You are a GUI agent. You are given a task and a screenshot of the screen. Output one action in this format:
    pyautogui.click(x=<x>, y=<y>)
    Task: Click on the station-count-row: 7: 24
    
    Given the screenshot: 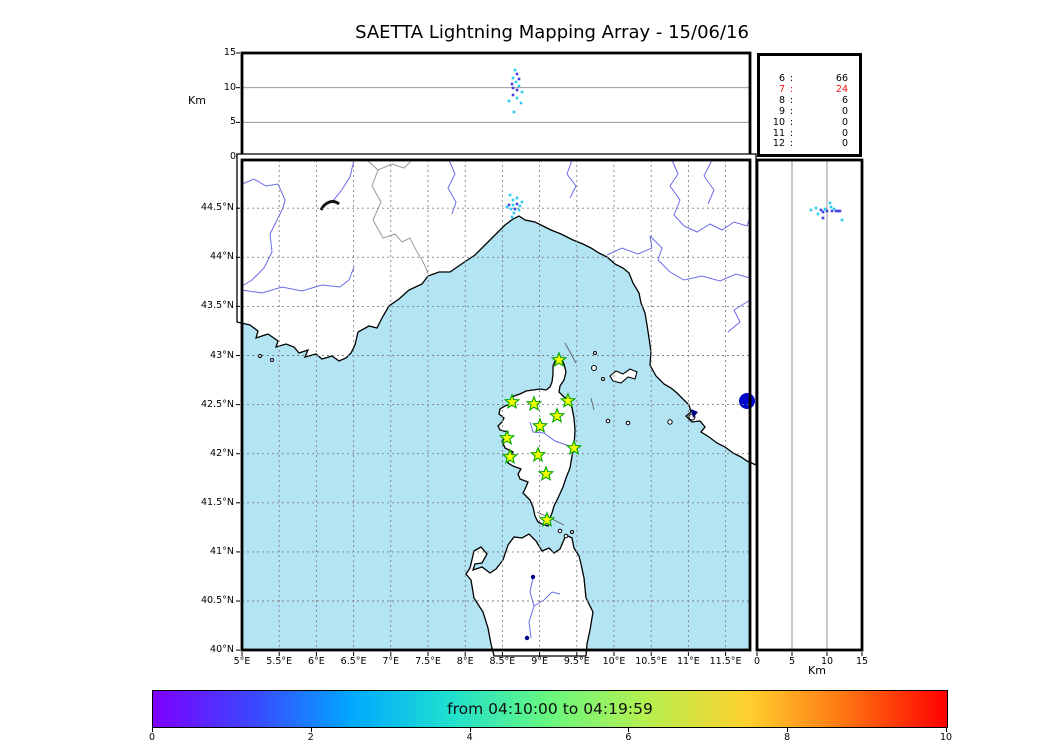 What is the action you would take?
    pyautogui.click(x=809, y=89)
    